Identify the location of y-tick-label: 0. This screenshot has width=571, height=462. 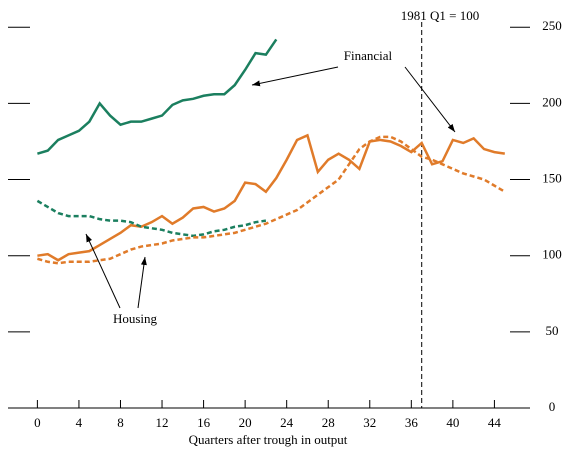
(552, 406).